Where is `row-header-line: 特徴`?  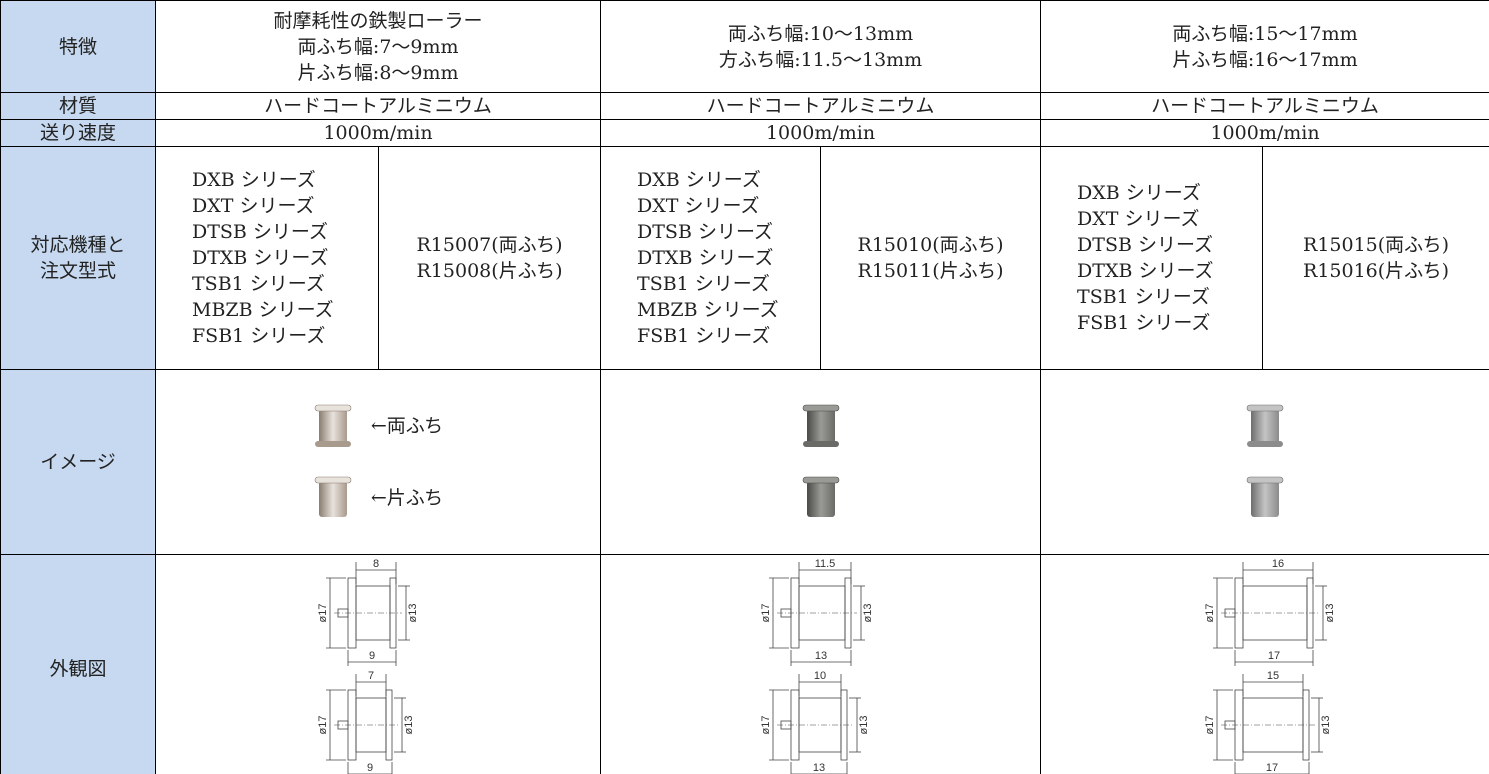 row-header-line: 特徴 is located at coordinates (77, 46).